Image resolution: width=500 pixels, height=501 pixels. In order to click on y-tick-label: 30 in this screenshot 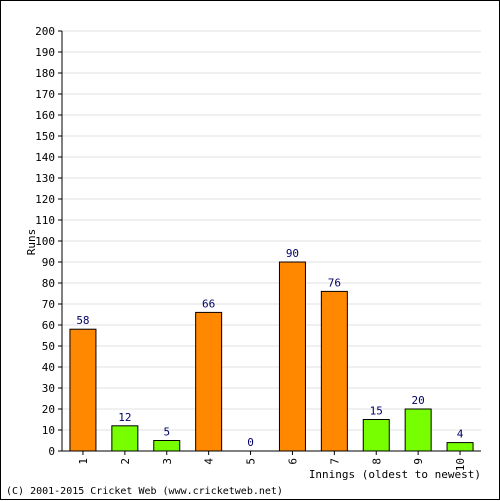, I will do `click(48, 388)`.